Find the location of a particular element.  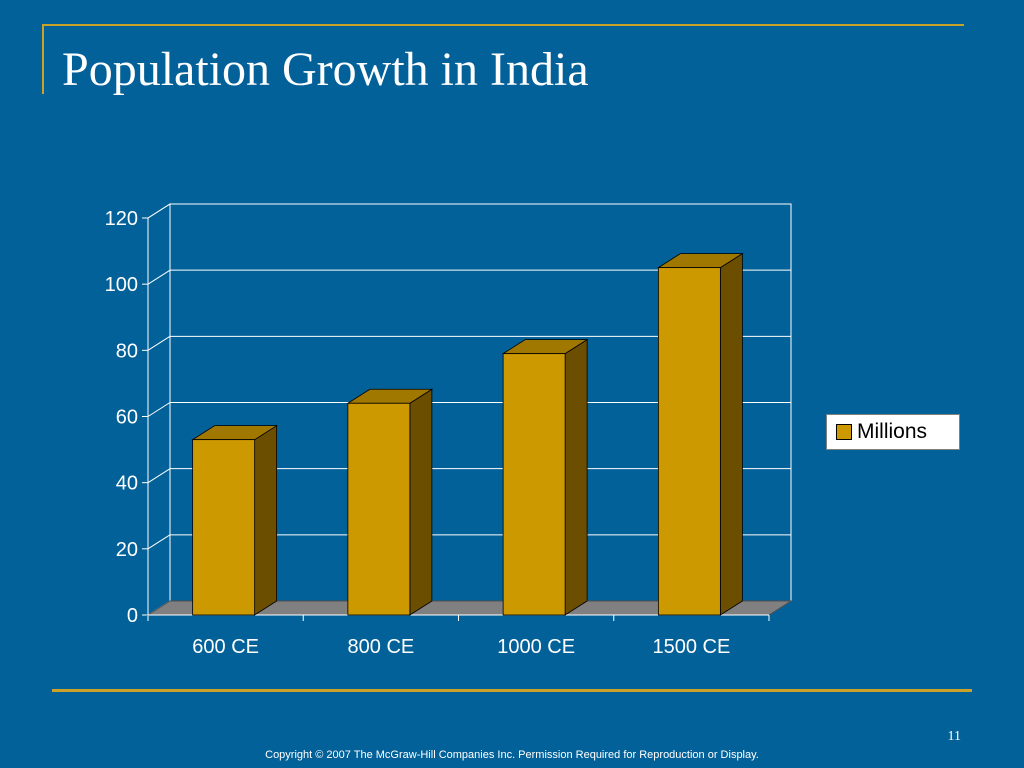

footer-rule is located at coordinates (512, 690).